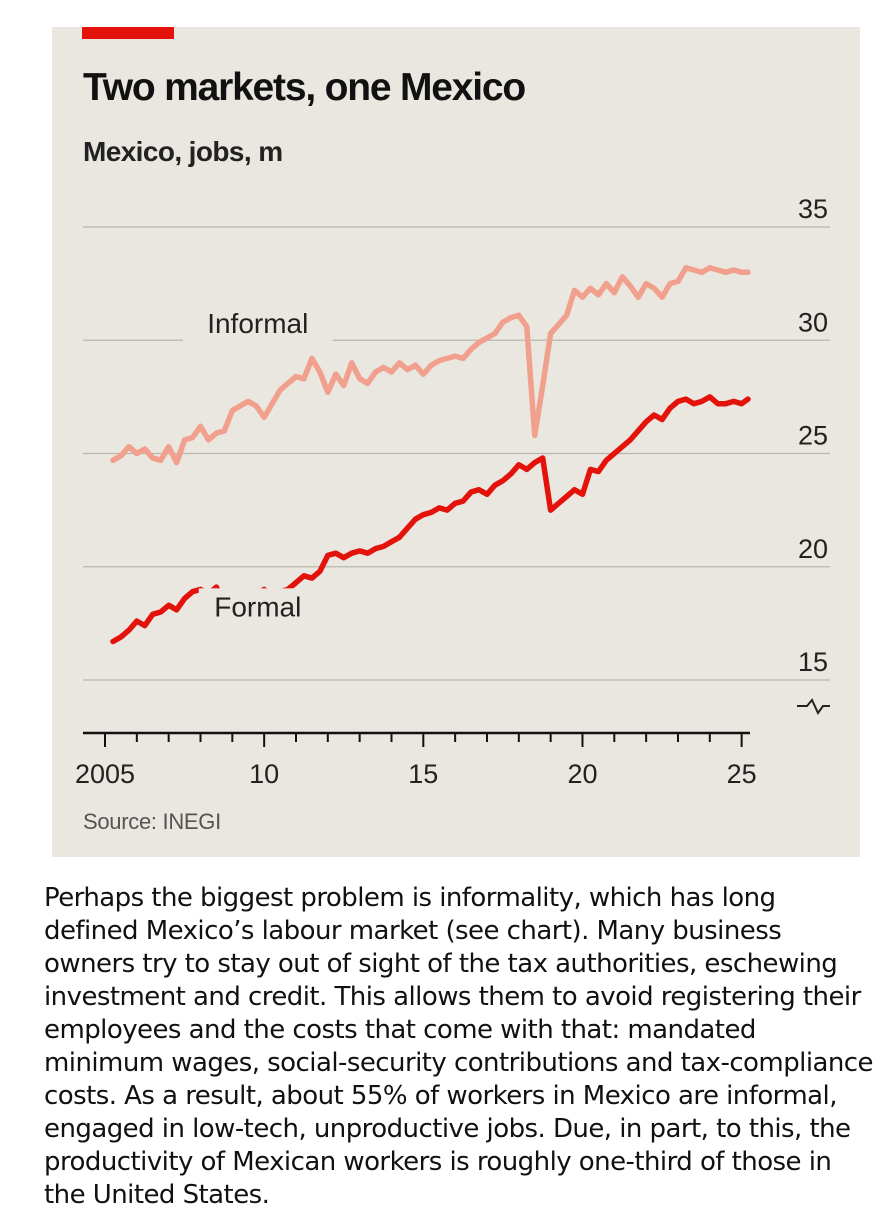 The image size is (888, 1212). What do you see at coordinates (183, 151) in the screenshot?
I see `chart-subtitle: Mexico, jobs, m` at bounding box center [183, 151].